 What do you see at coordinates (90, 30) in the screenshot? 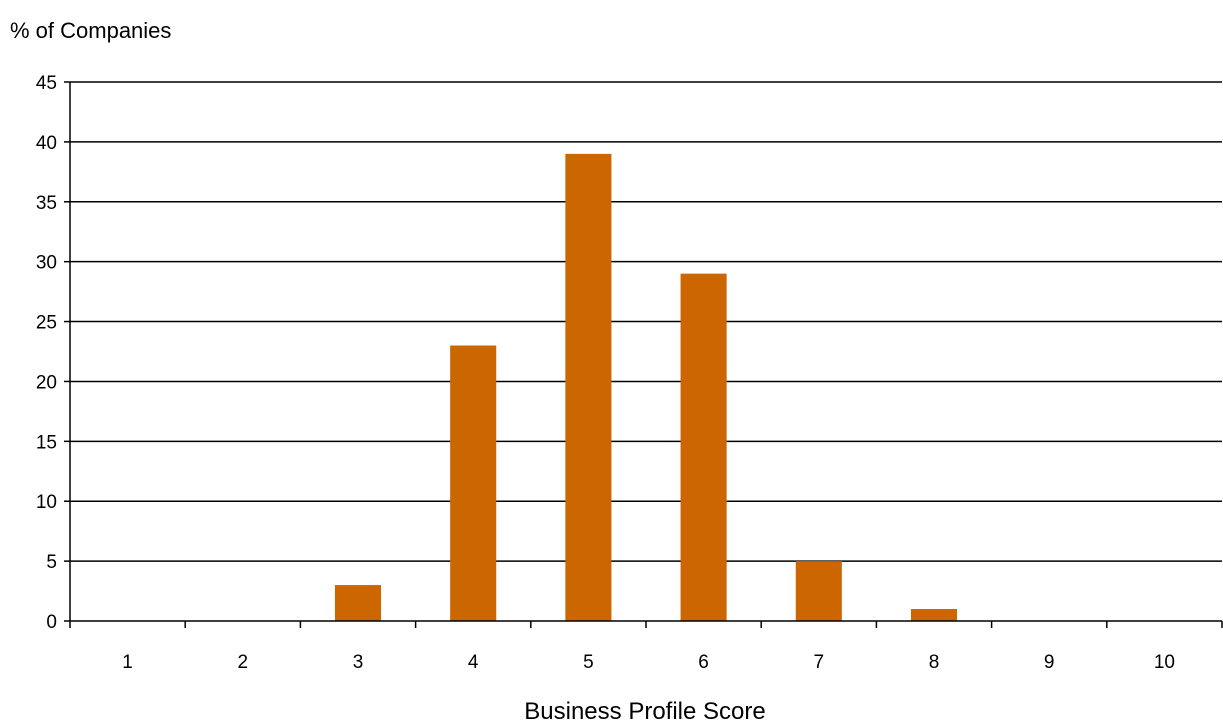
I see `y-axis-title: % of Companies` at bounding box center [90, 30].